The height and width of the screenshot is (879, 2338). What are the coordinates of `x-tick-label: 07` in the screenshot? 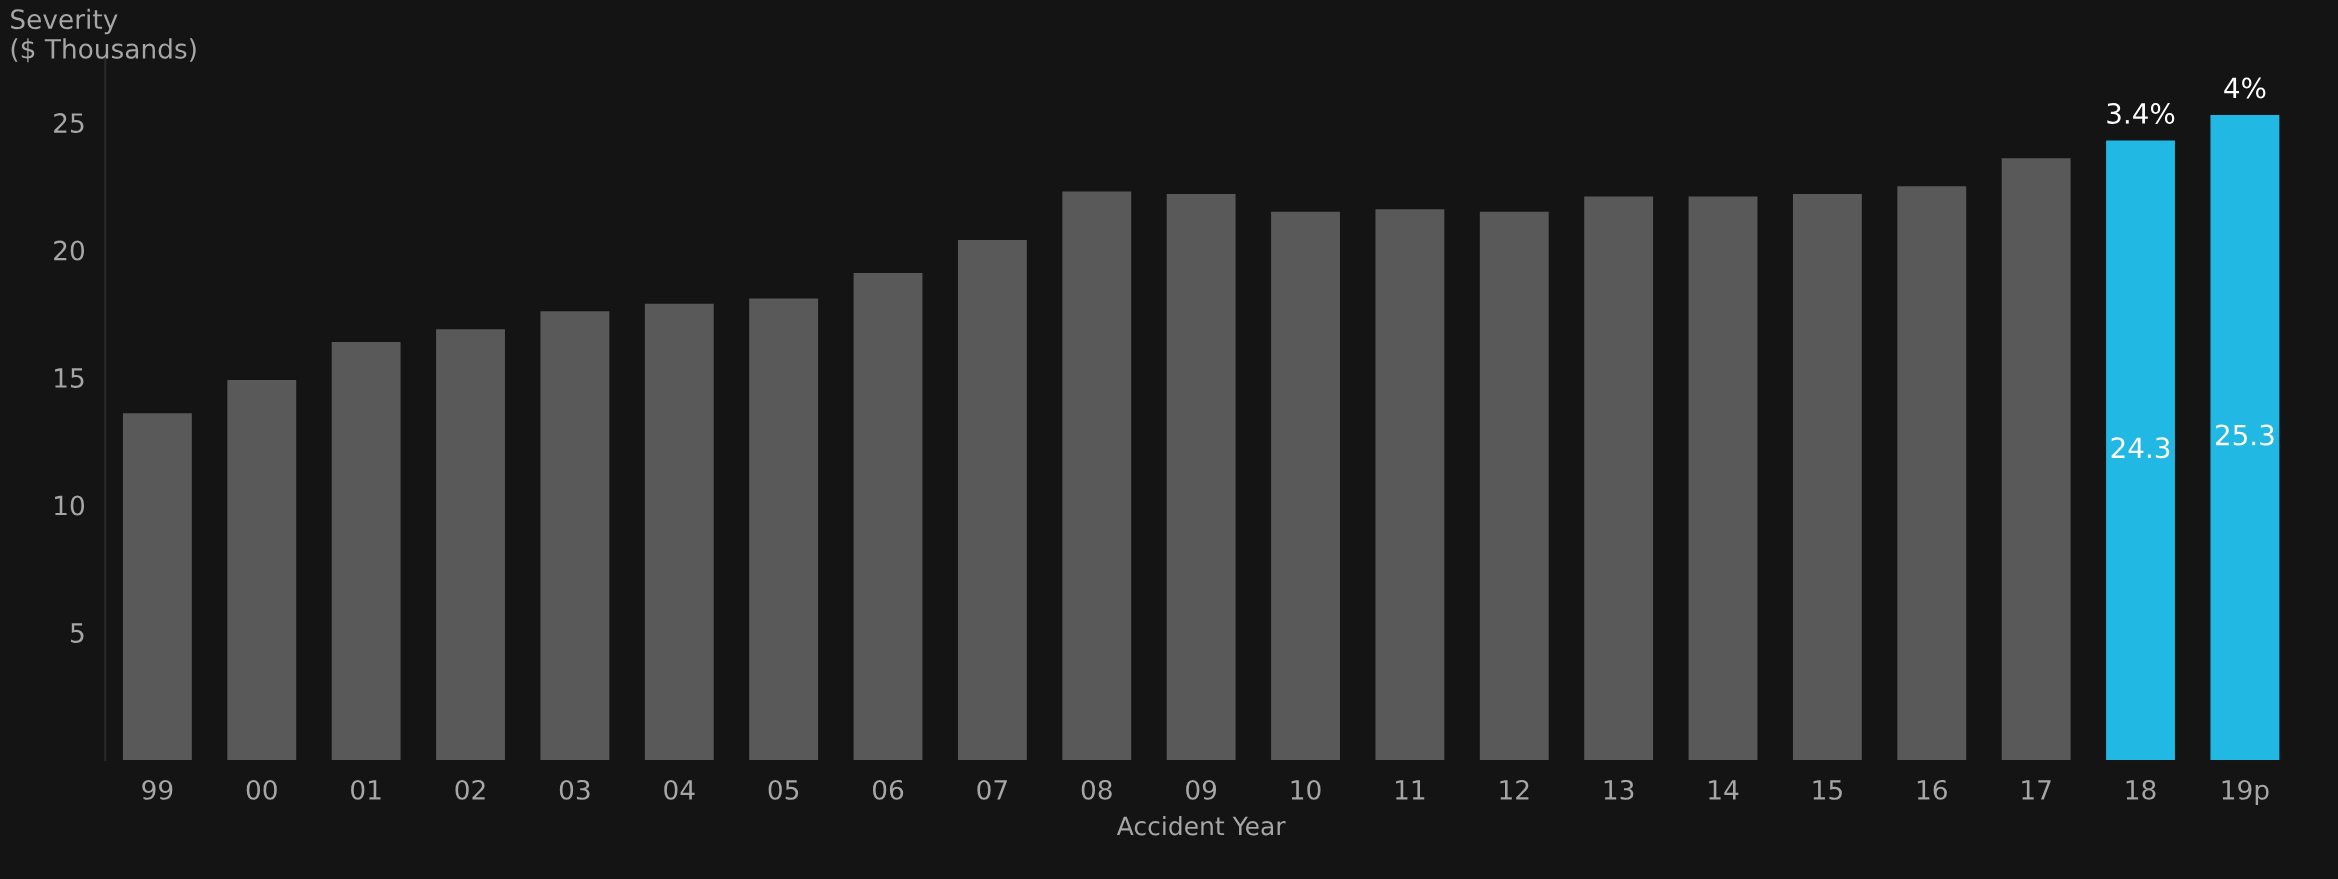 It's located at (992, 789).